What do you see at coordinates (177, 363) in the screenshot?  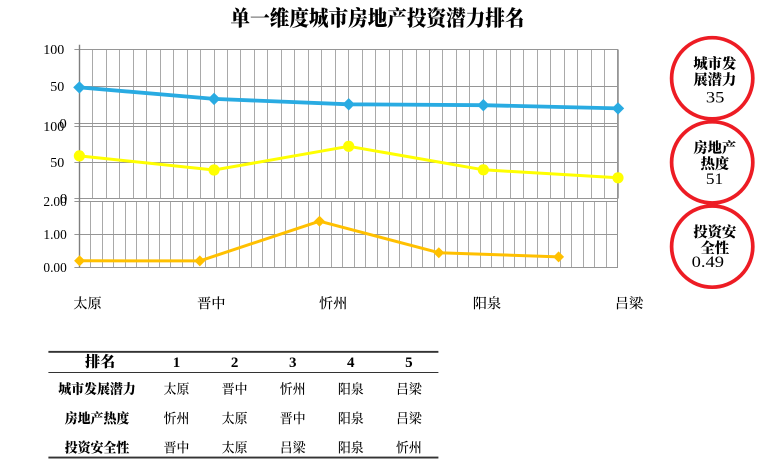 I see `svg-text: 1` at bounding box center [177, 363].